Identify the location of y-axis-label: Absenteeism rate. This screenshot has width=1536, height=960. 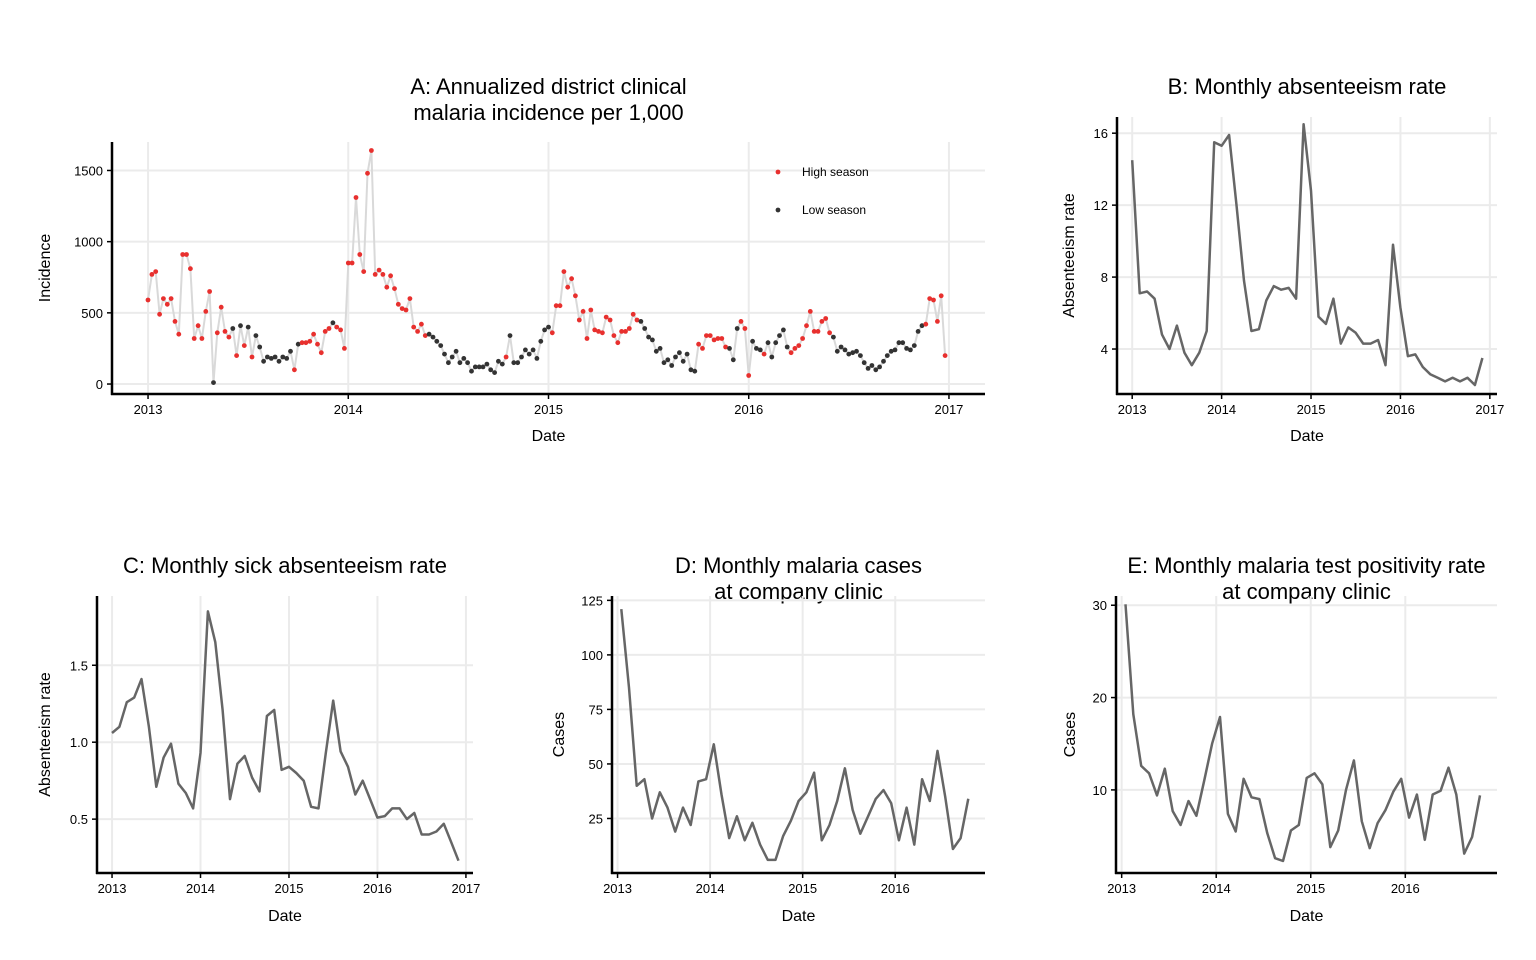
(1069, 255).